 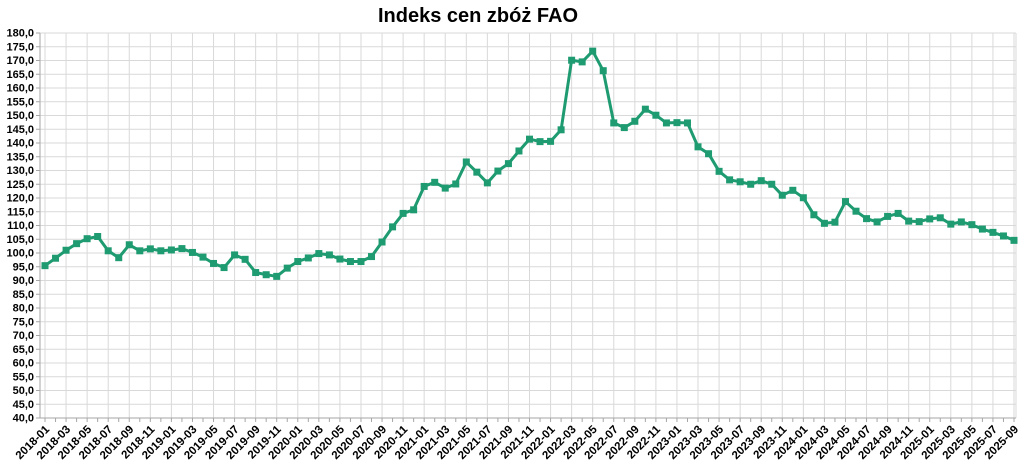 I want to click on y-tick-label: 80,0, so click(x=23, y=309).